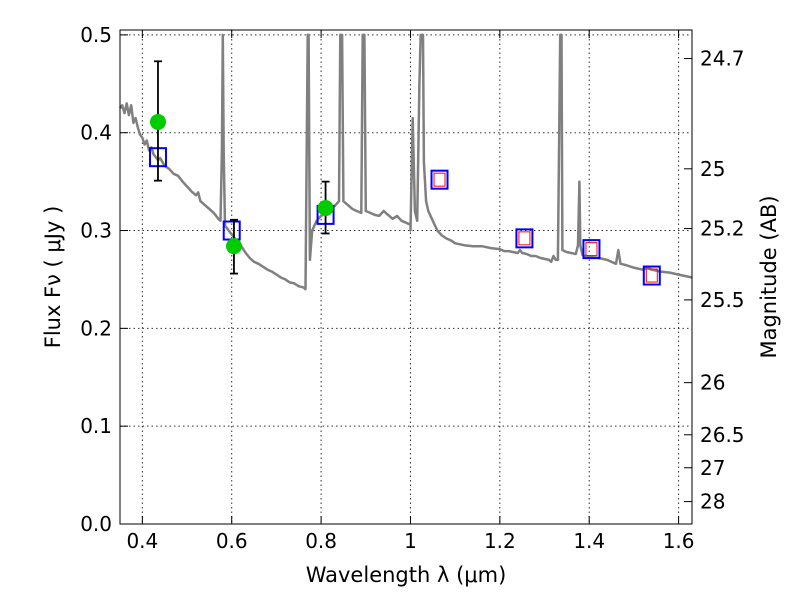  Describe the element at coordinates (96, 328) in the screenshot. I see `y-tick-label: 0.2` at that location.